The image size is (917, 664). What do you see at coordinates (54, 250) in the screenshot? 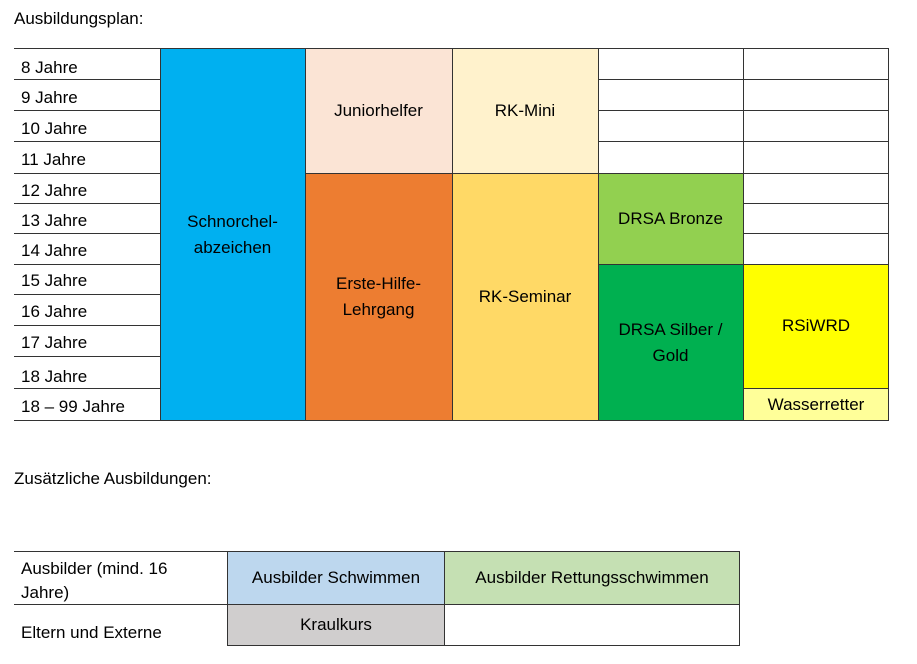
I see `age-label: 14 Jahre` at bounding box center [54, 250].